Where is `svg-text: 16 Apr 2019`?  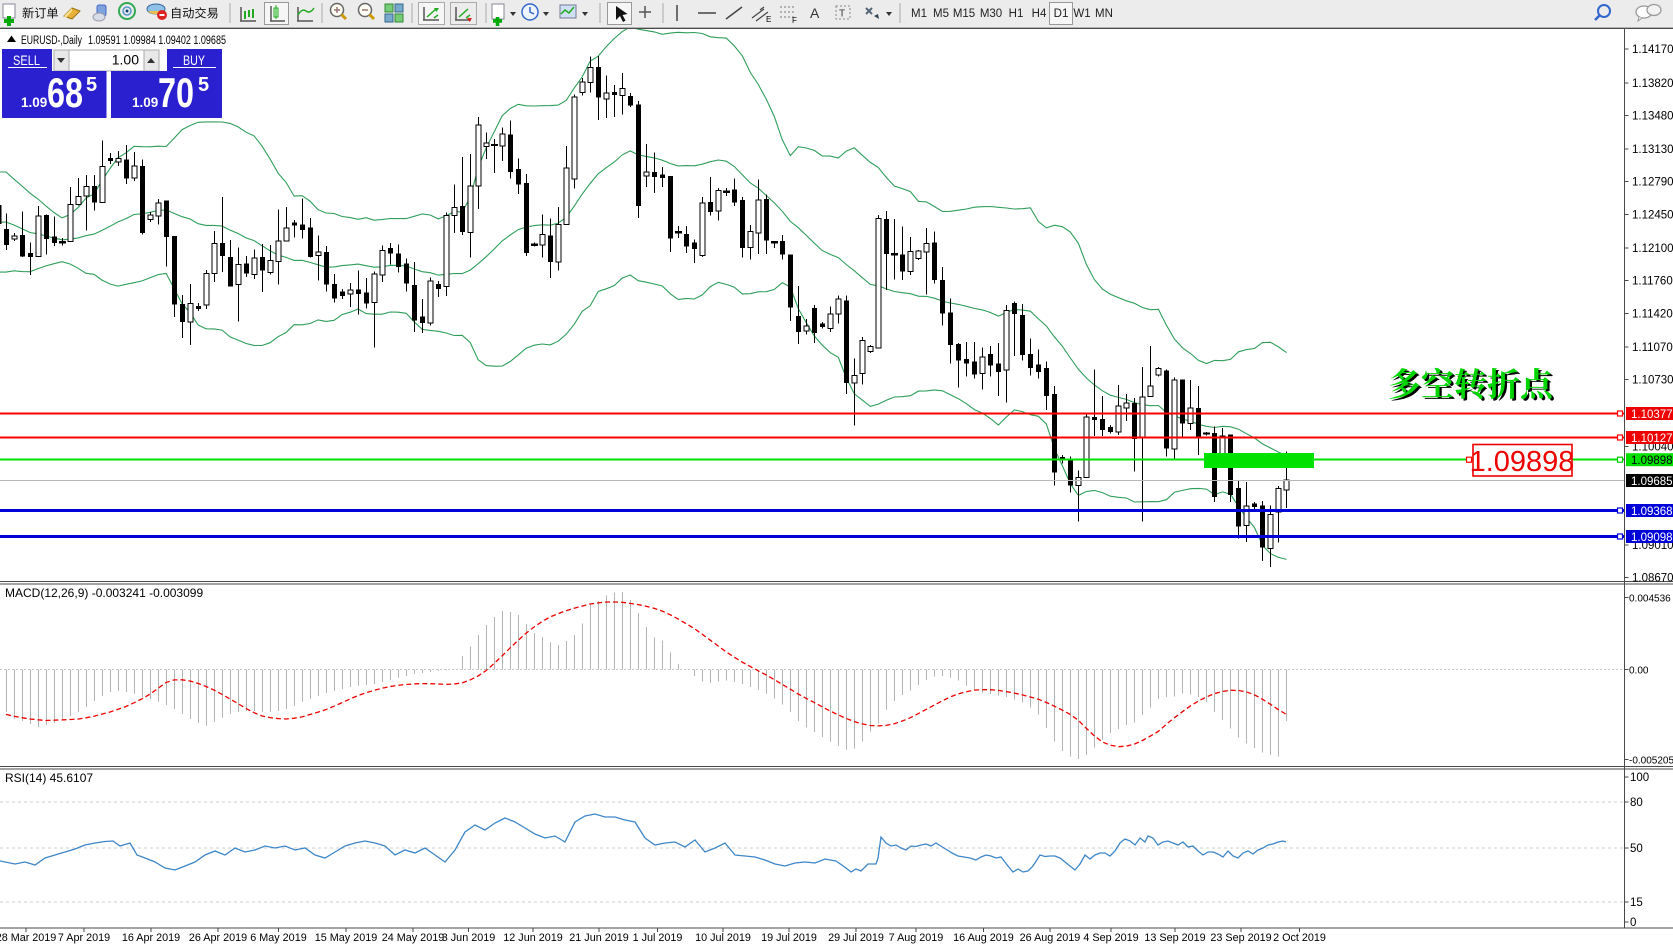
svg-text: 16 Apr 2019 is located at coordinates (151, 938).